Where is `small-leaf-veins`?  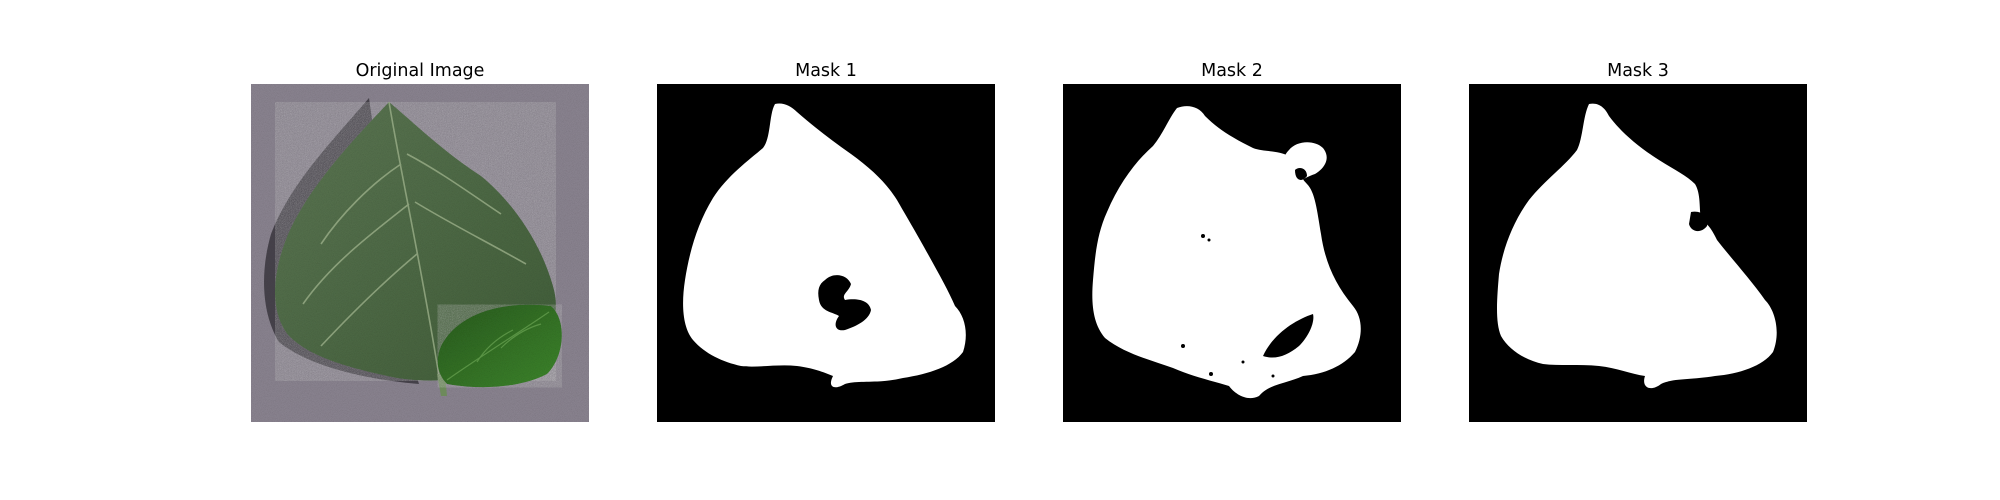
small-leaf-veins is located at coordinates (498, 346).